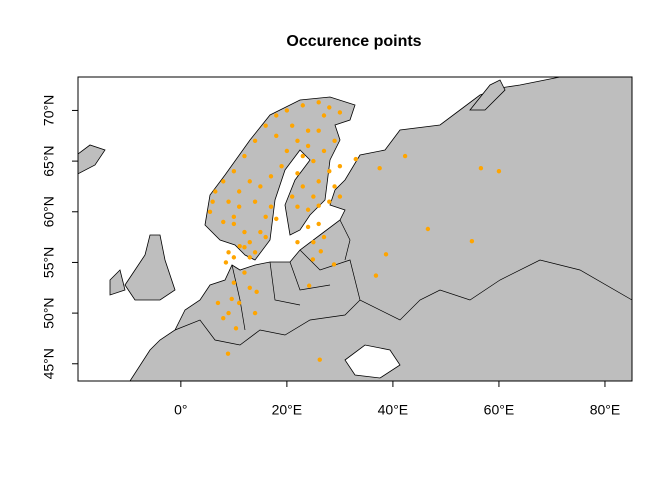  What do you see at coordinates (605, 410) in the screenshot?
I see `x-tick-label: 80°E` at bounding box center [605, 410].